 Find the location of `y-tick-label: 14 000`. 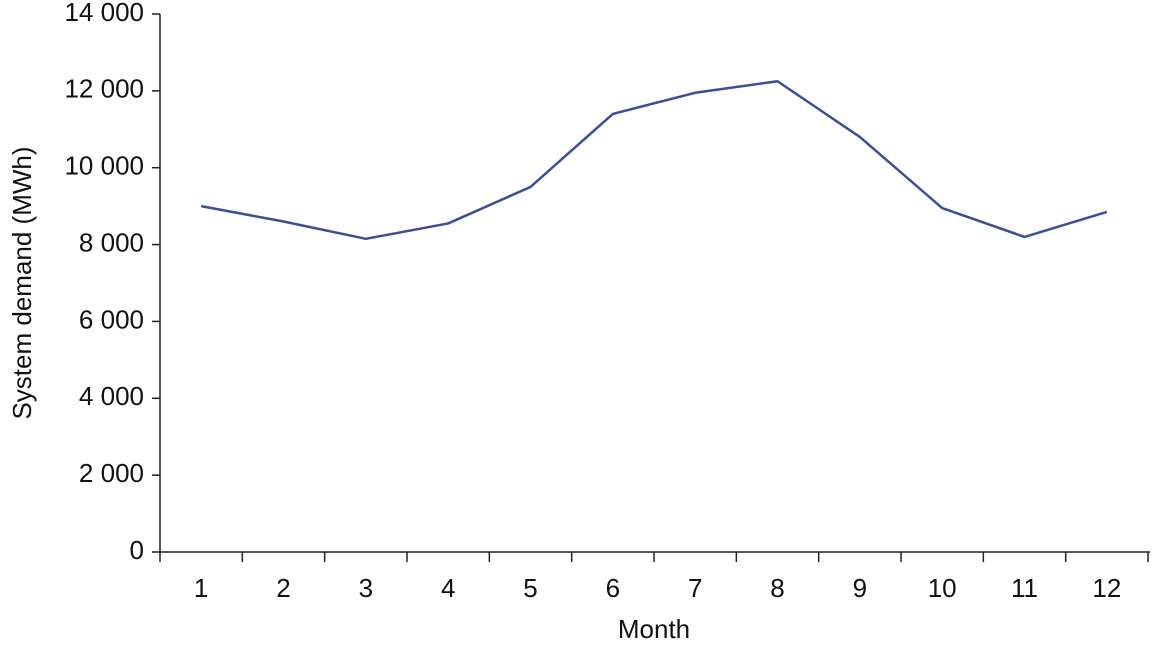

y-tick-label: 14 000 is located at coordinates (104, 13).